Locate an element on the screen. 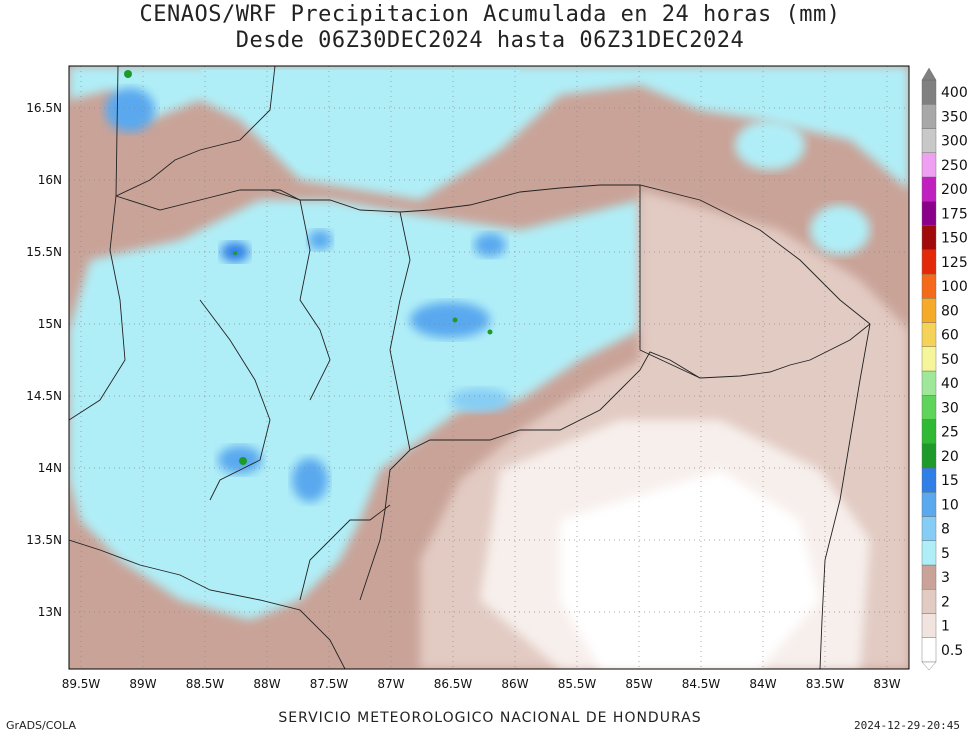 This screenshot has width=980, height=735. lon-tick-label: 86.5W is located at coordinates (453, 684).